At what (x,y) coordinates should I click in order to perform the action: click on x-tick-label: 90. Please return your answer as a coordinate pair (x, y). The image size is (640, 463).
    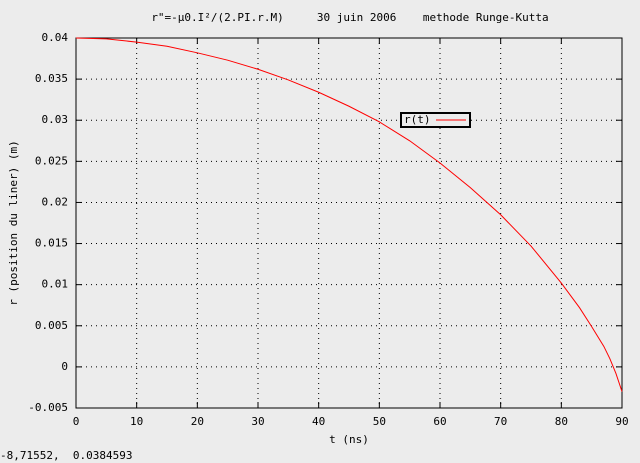
    Looking at the image, I should click on (621, 421).